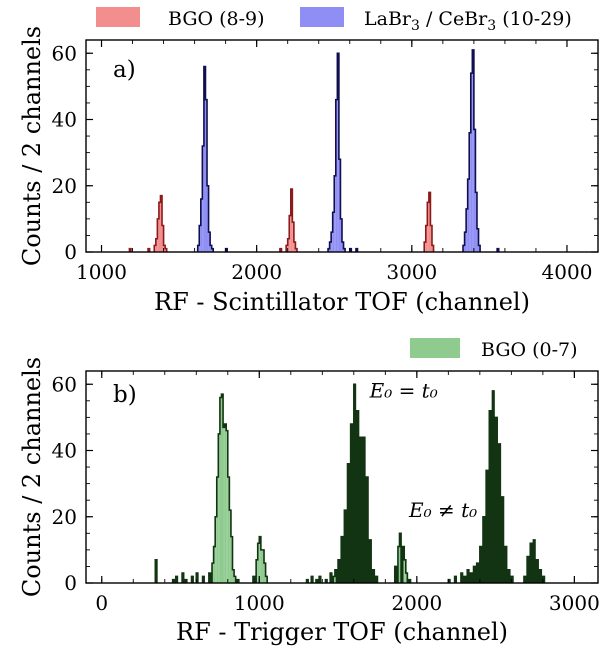  I want to click on annotation-e0-eq-t0: E₀ = t₀, so click(403, 391).